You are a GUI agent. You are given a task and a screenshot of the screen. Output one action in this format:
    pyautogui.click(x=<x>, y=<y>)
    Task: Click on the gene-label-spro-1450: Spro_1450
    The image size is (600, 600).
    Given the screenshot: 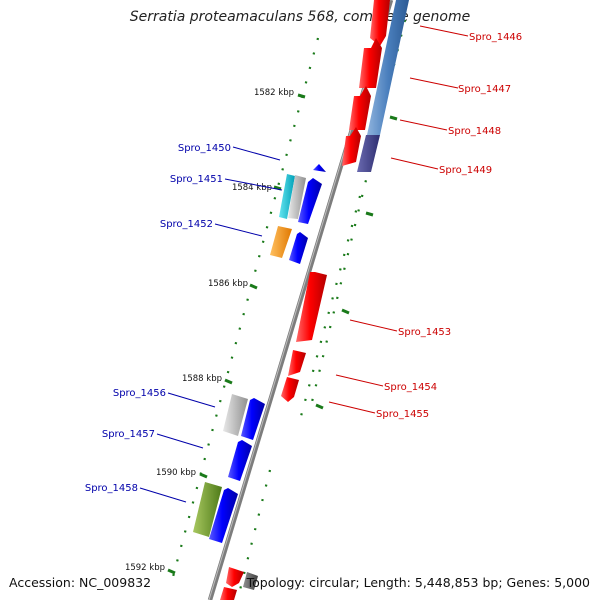 What is the action you would take?
    pyautogui.click(x=204, y=148)
    